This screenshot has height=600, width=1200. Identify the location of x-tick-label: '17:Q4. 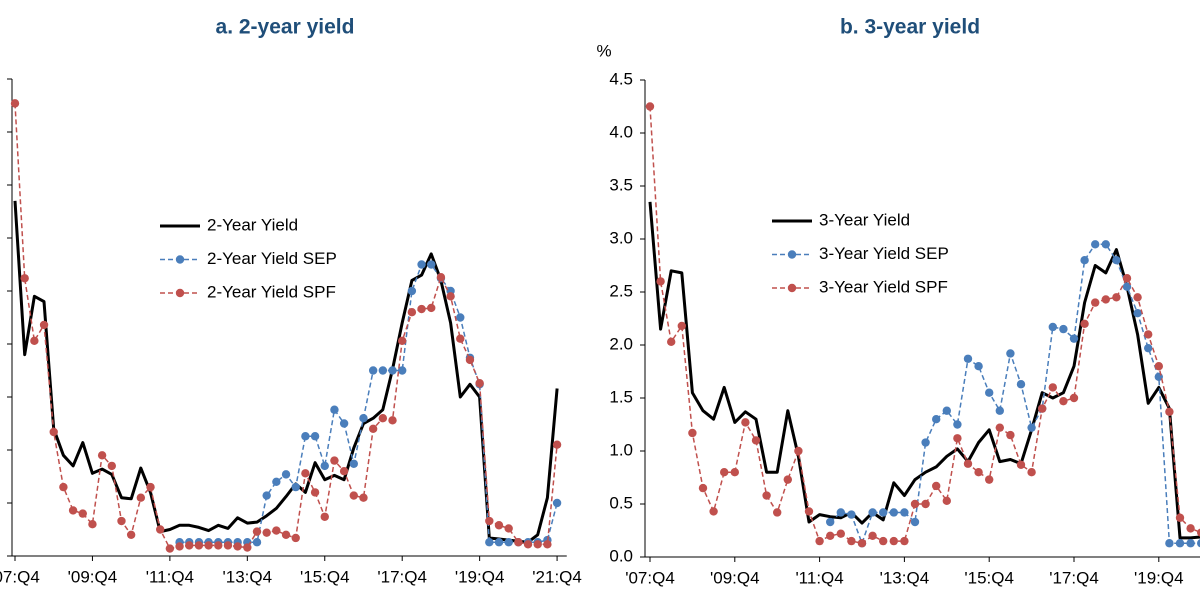
(402, 576).